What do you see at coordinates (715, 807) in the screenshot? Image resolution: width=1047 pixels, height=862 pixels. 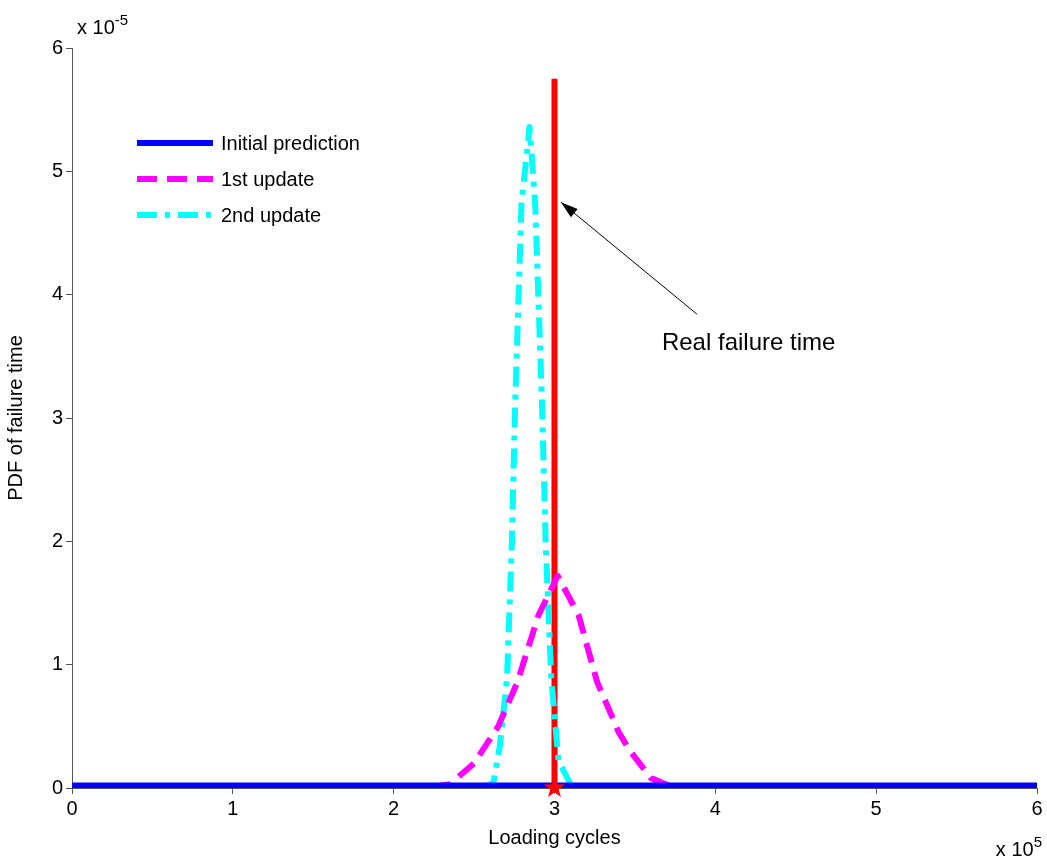 I see `x-tick-label: 4` at bounding box center [715, 807].